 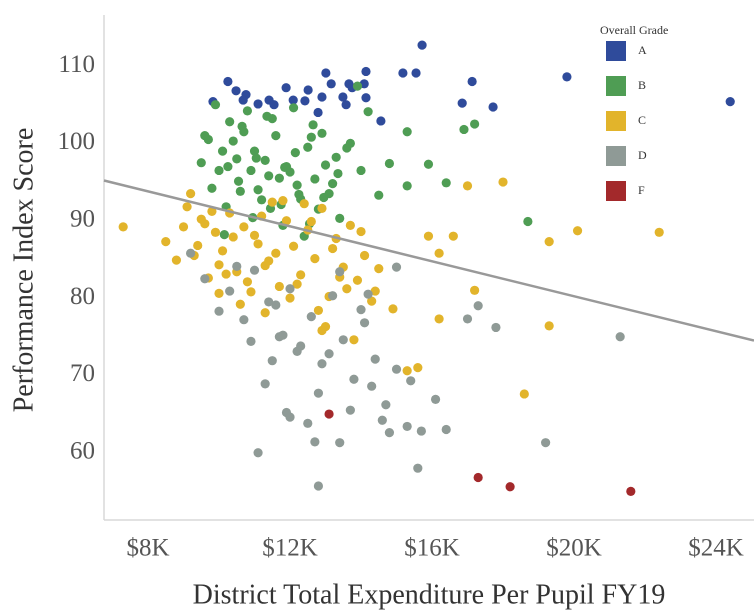 What do you see at coordinates (82, 218) in the screenshot?
I see `y-tick-label: 90` at bounding box center [82, 218].